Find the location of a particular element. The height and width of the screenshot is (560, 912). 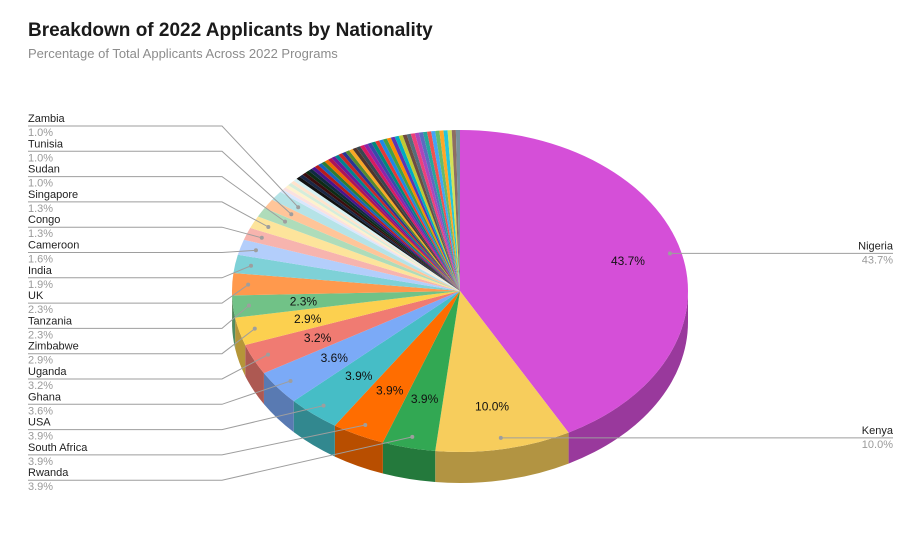

inside-label-zimbabwe: 2.9% is located at coordinates (308, 319).